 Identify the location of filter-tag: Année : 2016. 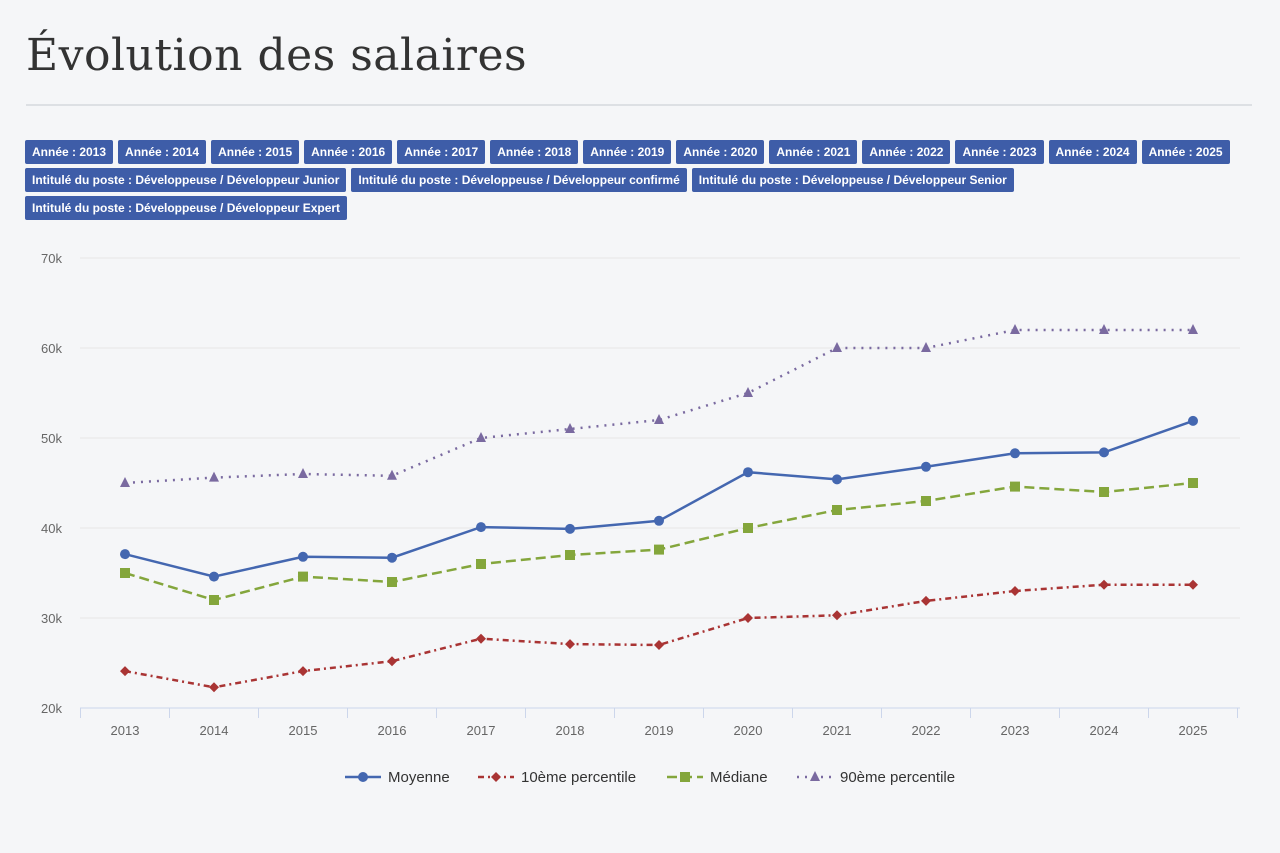
(348, 152).